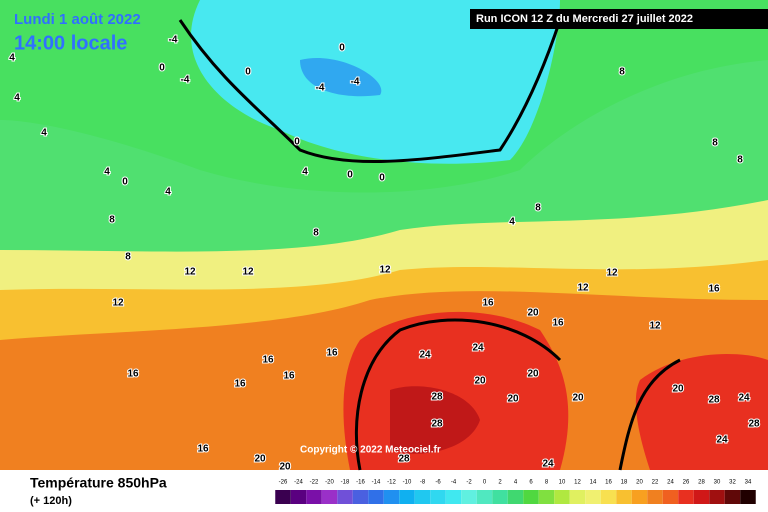  I want to click on legend-tick-label: 34, so click(748, 483).